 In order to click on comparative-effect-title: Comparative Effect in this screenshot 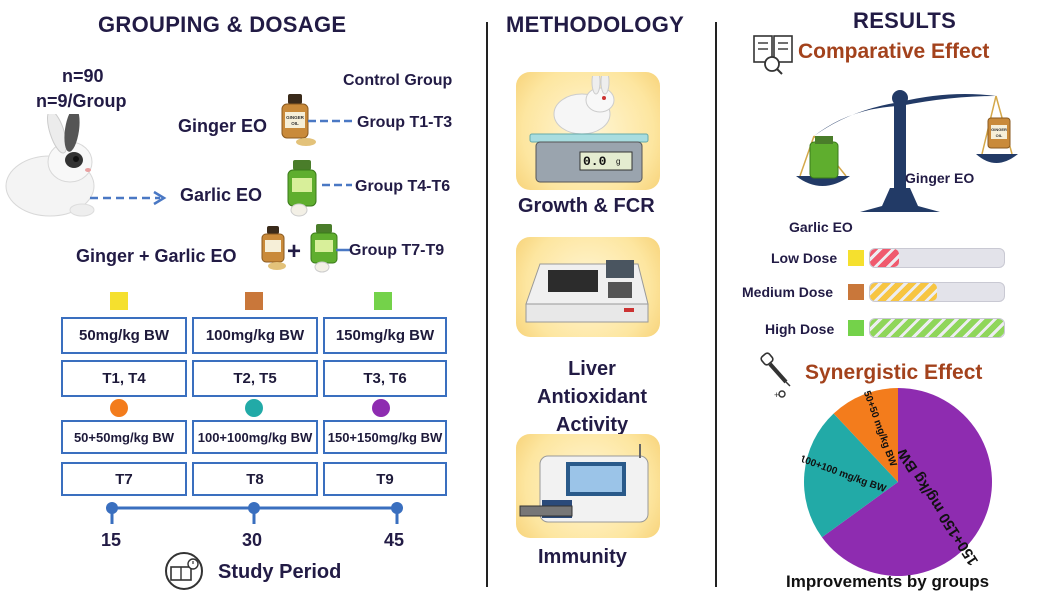, I will do `click(894, 51)`.